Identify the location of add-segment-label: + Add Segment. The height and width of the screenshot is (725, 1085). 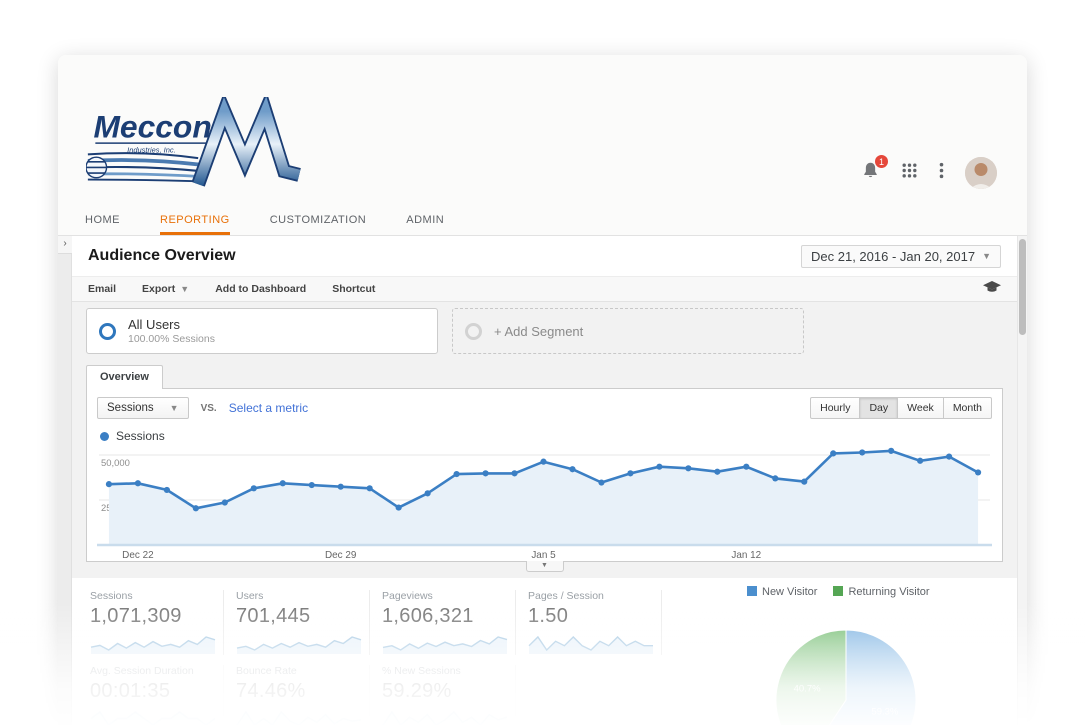
(539, 331).